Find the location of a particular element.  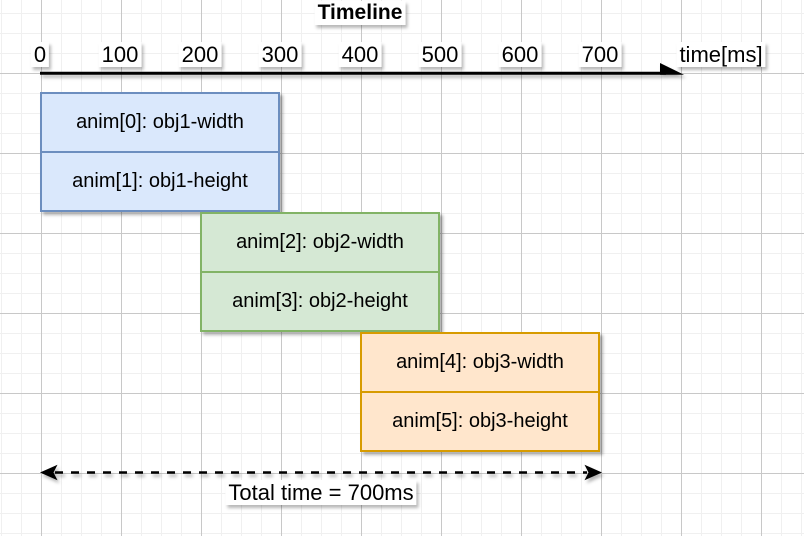

obj3-block-group: anim[4]: obj3-width anim[5]: obj3-height is located at coordinates (480, 392).